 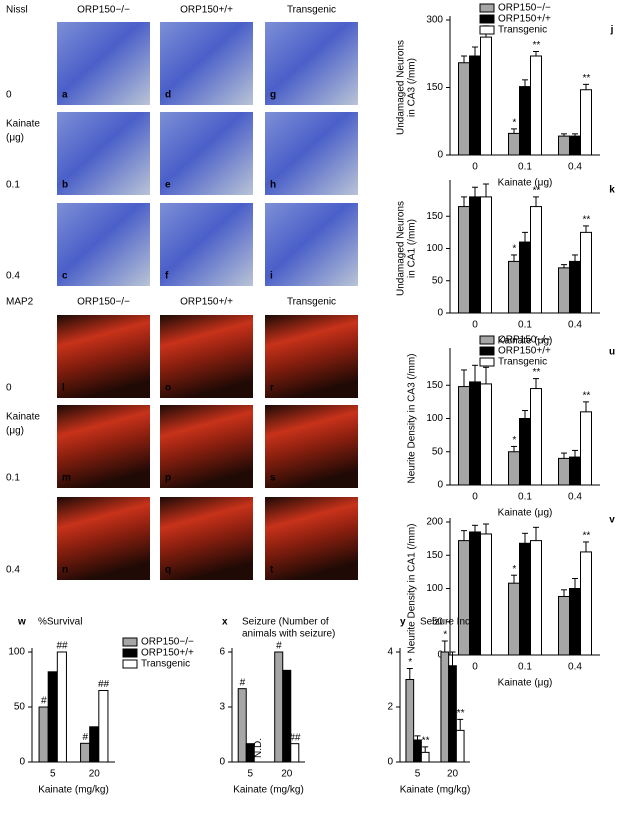 What do you see at coordinates (612, 30) in the screenshot?
I see `panel-letter: j` at bounding box center [612, 30].